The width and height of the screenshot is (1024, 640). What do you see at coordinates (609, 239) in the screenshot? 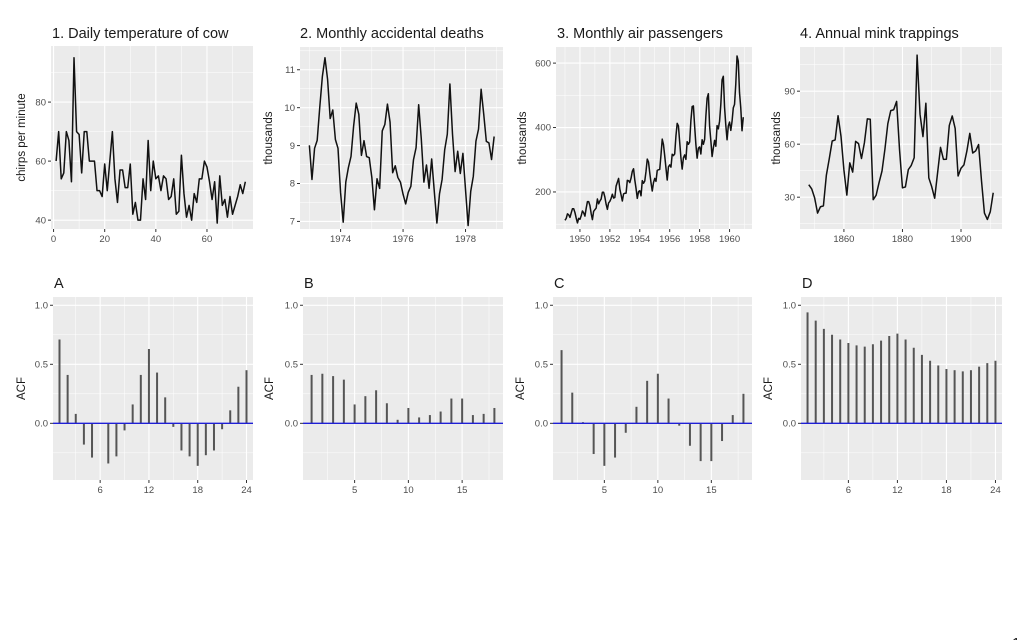
I see `x-tick-label: 1952` at bounding box center [609, 239].